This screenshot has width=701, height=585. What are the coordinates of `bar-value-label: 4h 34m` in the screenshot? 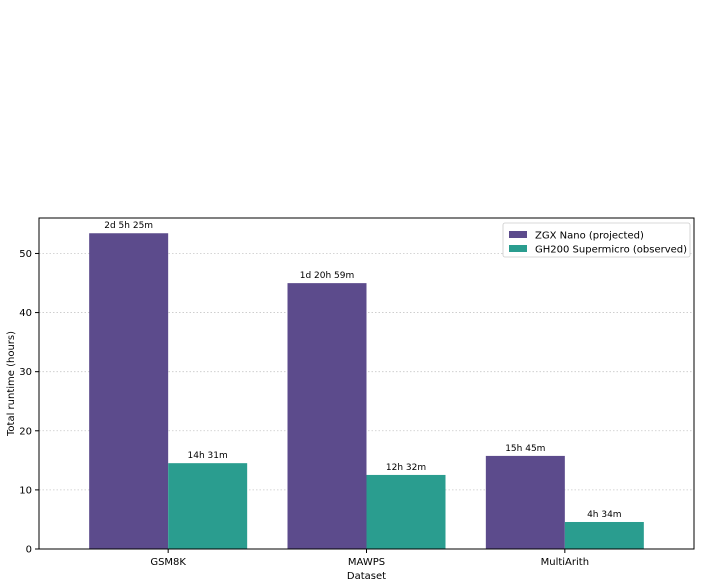 It's located at (604, 515).